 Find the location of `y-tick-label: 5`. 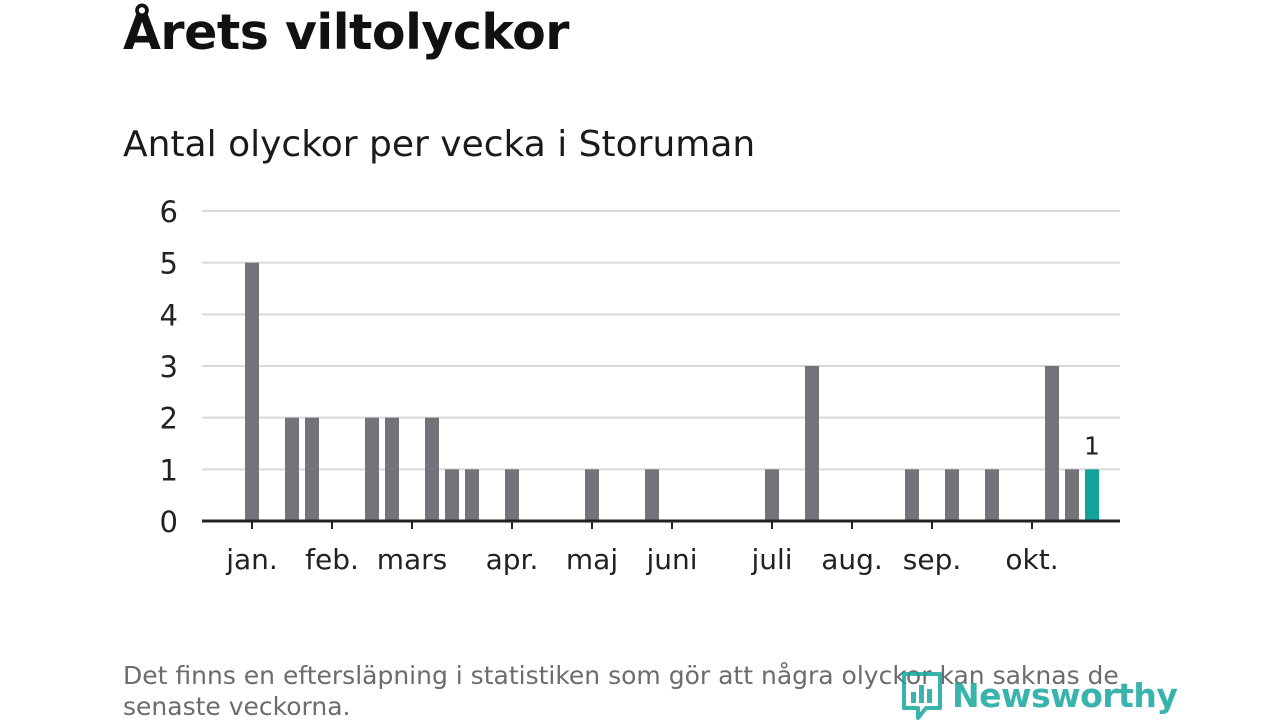

y-tick-label: 5 is located at coordinates (169, 264).